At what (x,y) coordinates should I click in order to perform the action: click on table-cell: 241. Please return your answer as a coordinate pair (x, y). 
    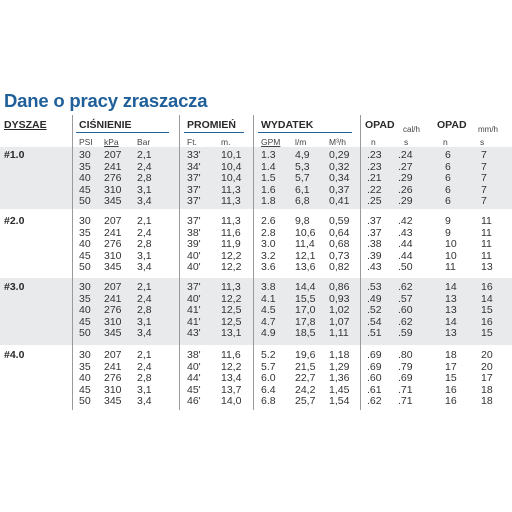
    Looking at the image, I should click on (113, 166).